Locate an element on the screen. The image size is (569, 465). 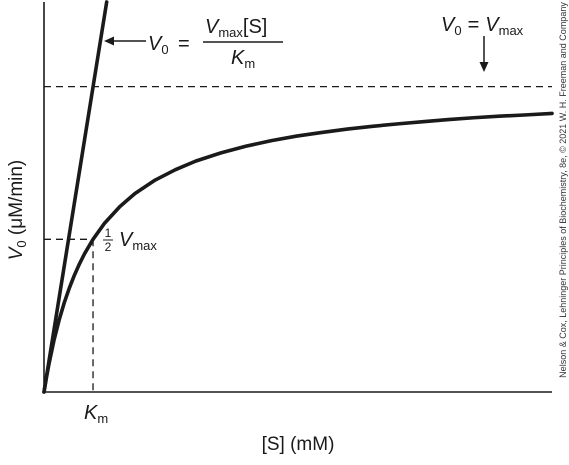
x-axis-label: [S] (mM) is located at coordinates (298, 444).